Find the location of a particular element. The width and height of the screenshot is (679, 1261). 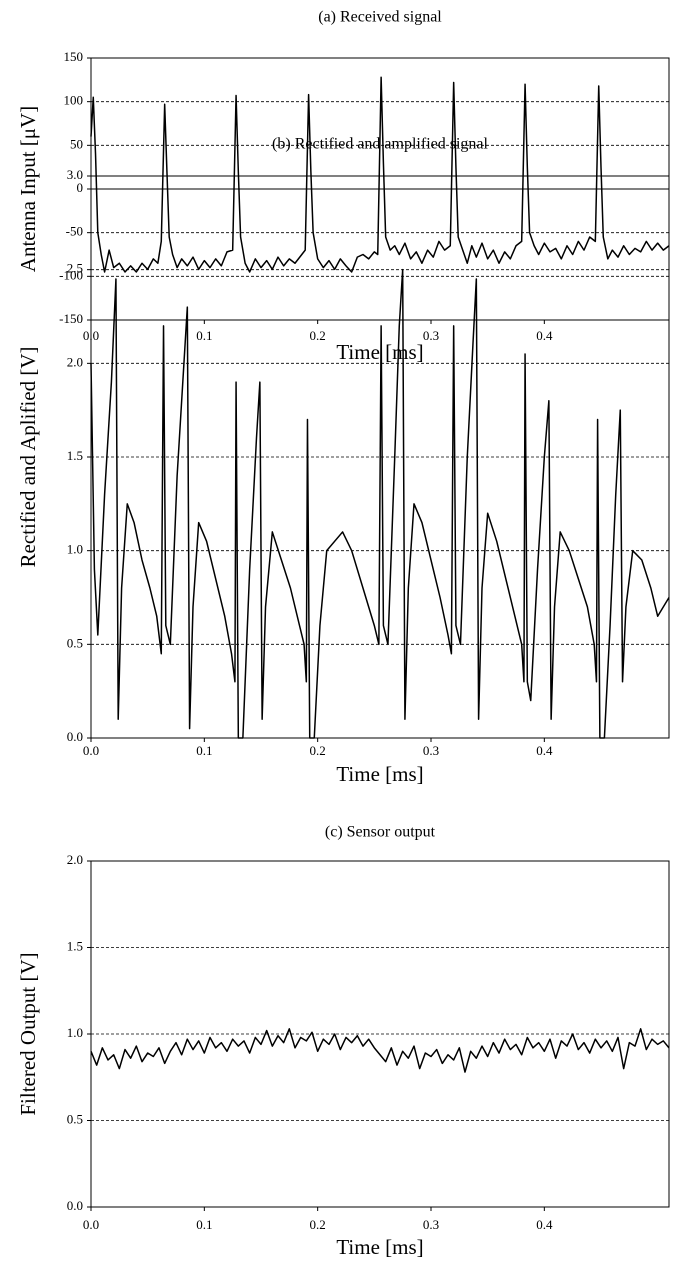

chart-title: (c) Sensor output is located at coordinates (380, 832).